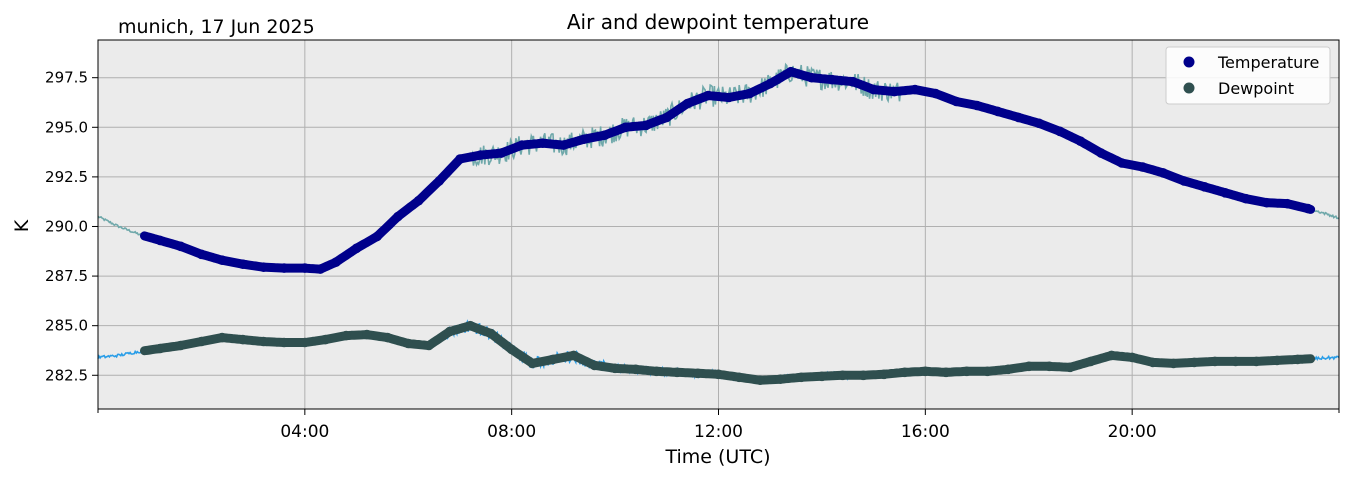  What do you see at coordinates (304, 432) in the screenshot?
I see `x-tick-label: 04:00` at bounding box center [304, 432].